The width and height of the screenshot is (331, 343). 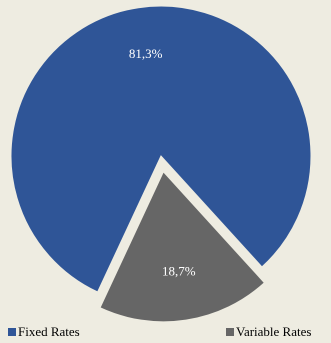 I want to click on legend-label: Fixed Rates, so click(x=49, y=331).